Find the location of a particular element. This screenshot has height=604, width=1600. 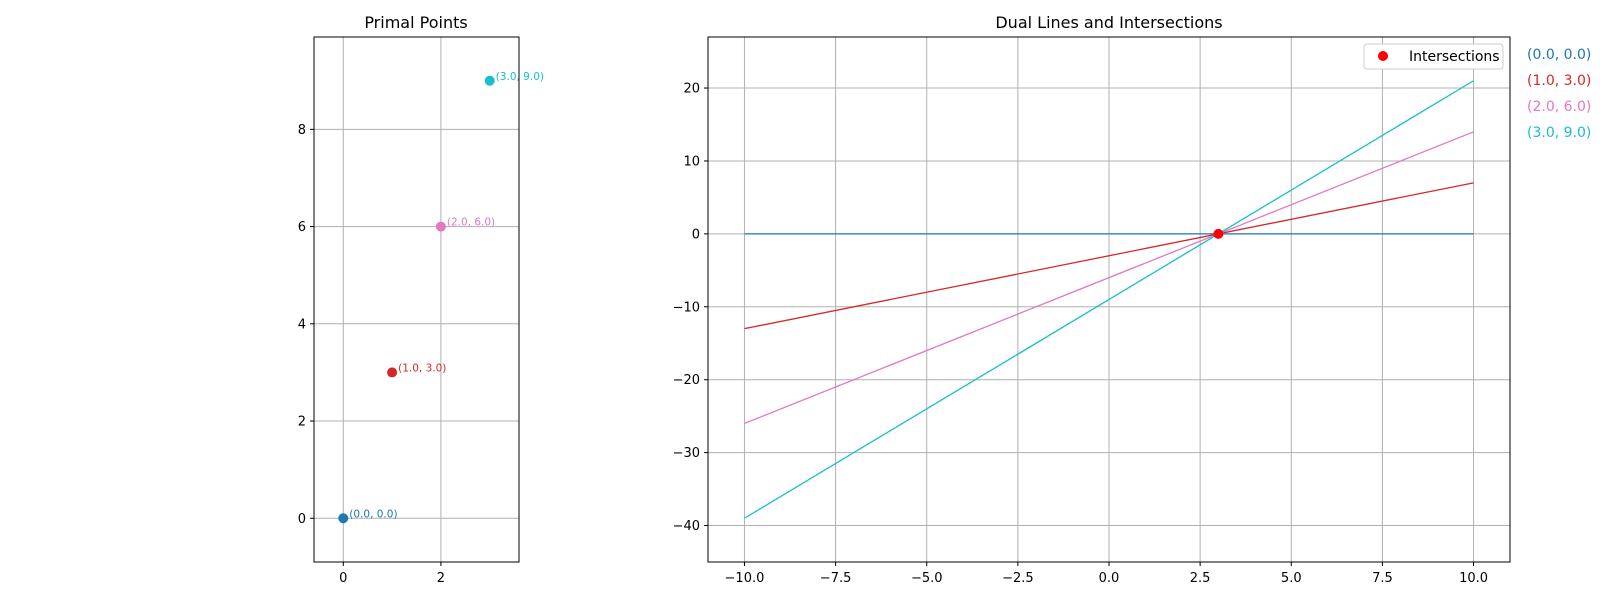

legend: Intersections is located at coordinates (1433, 56).